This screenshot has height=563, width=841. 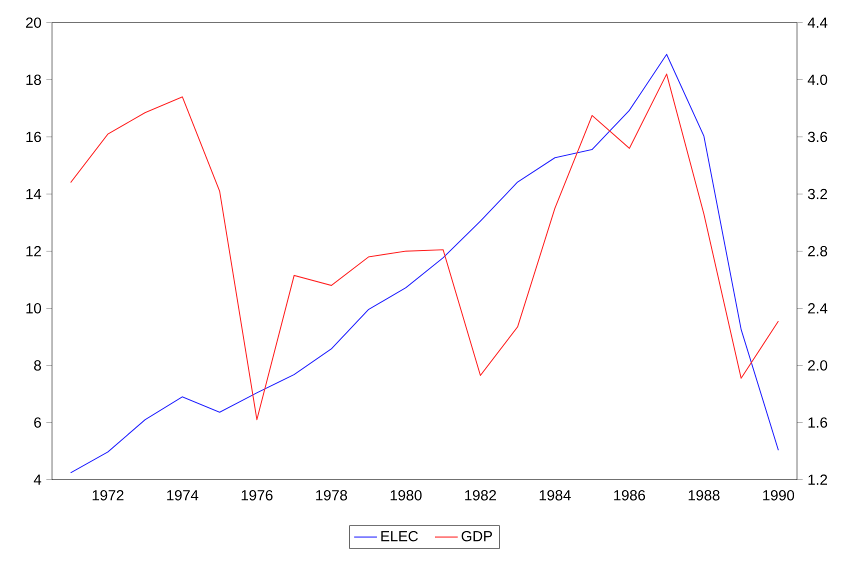 I want to click on y-tick-label: 8, so click(x=37, y=365).